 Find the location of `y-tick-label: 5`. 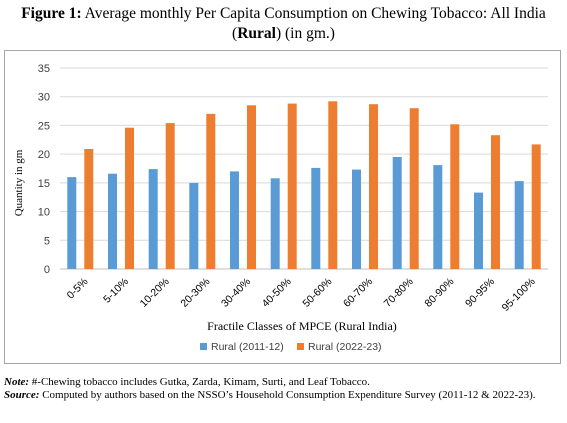

y-tick-label: 5 is located at coordinates (47, 241).